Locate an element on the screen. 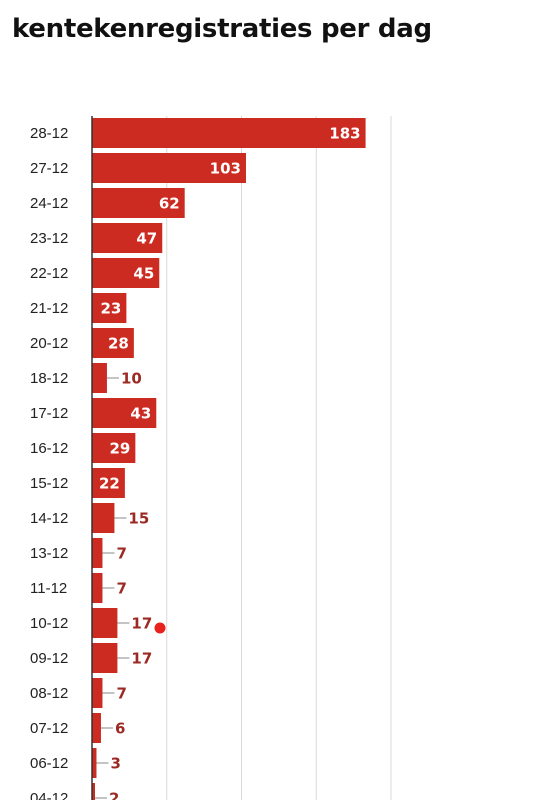 This screenshot has width=552, height=800. value-label: 3 is located at coordinates (115, 764).